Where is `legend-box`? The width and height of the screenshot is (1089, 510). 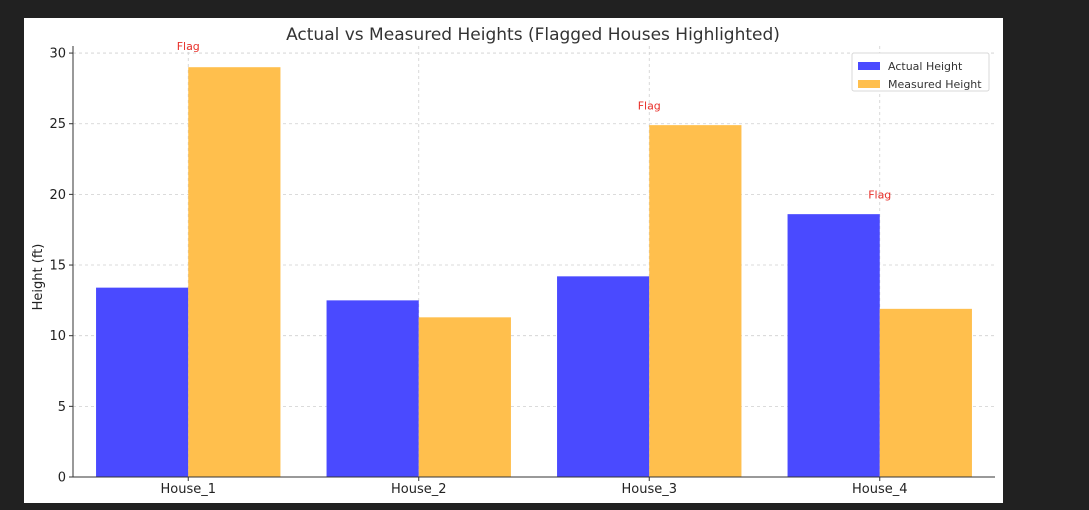 legend-box is located at coordinates (920, 72).